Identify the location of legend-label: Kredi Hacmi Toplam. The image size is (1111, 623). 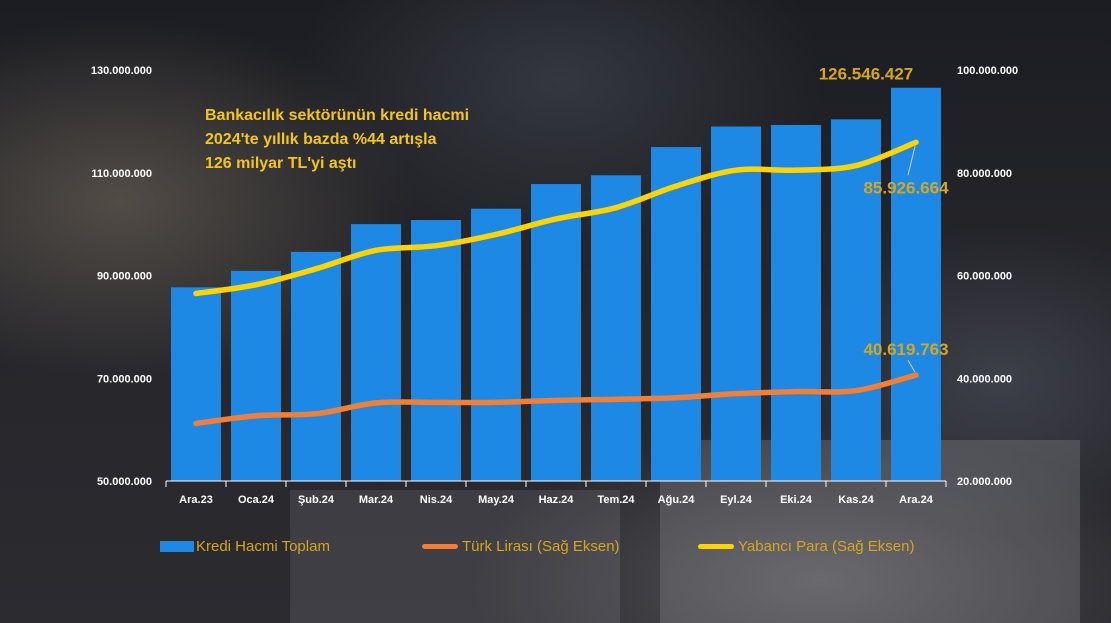
(263, 546).